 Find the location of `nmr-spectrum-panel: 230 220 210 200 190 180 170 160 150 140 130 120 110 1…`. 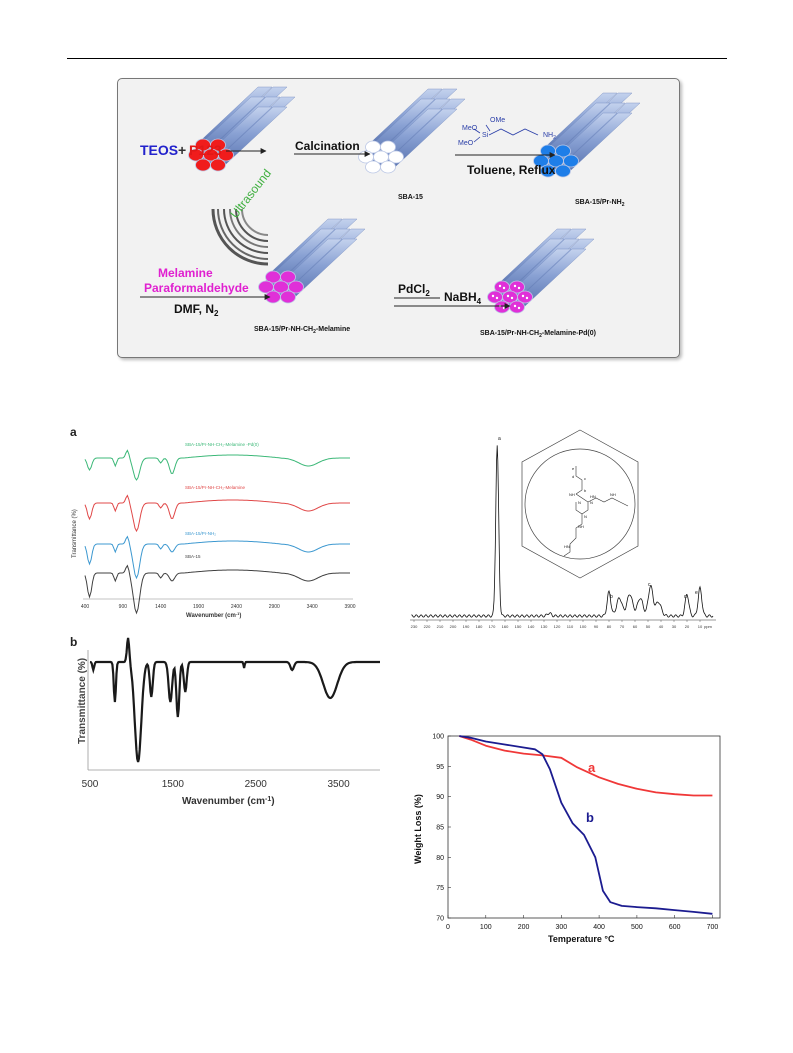

nmr-spectrum-panel: 230 220 210 200 190 180 170 160 150 140 130 120 110 1… is located at coordinates (563, 529).